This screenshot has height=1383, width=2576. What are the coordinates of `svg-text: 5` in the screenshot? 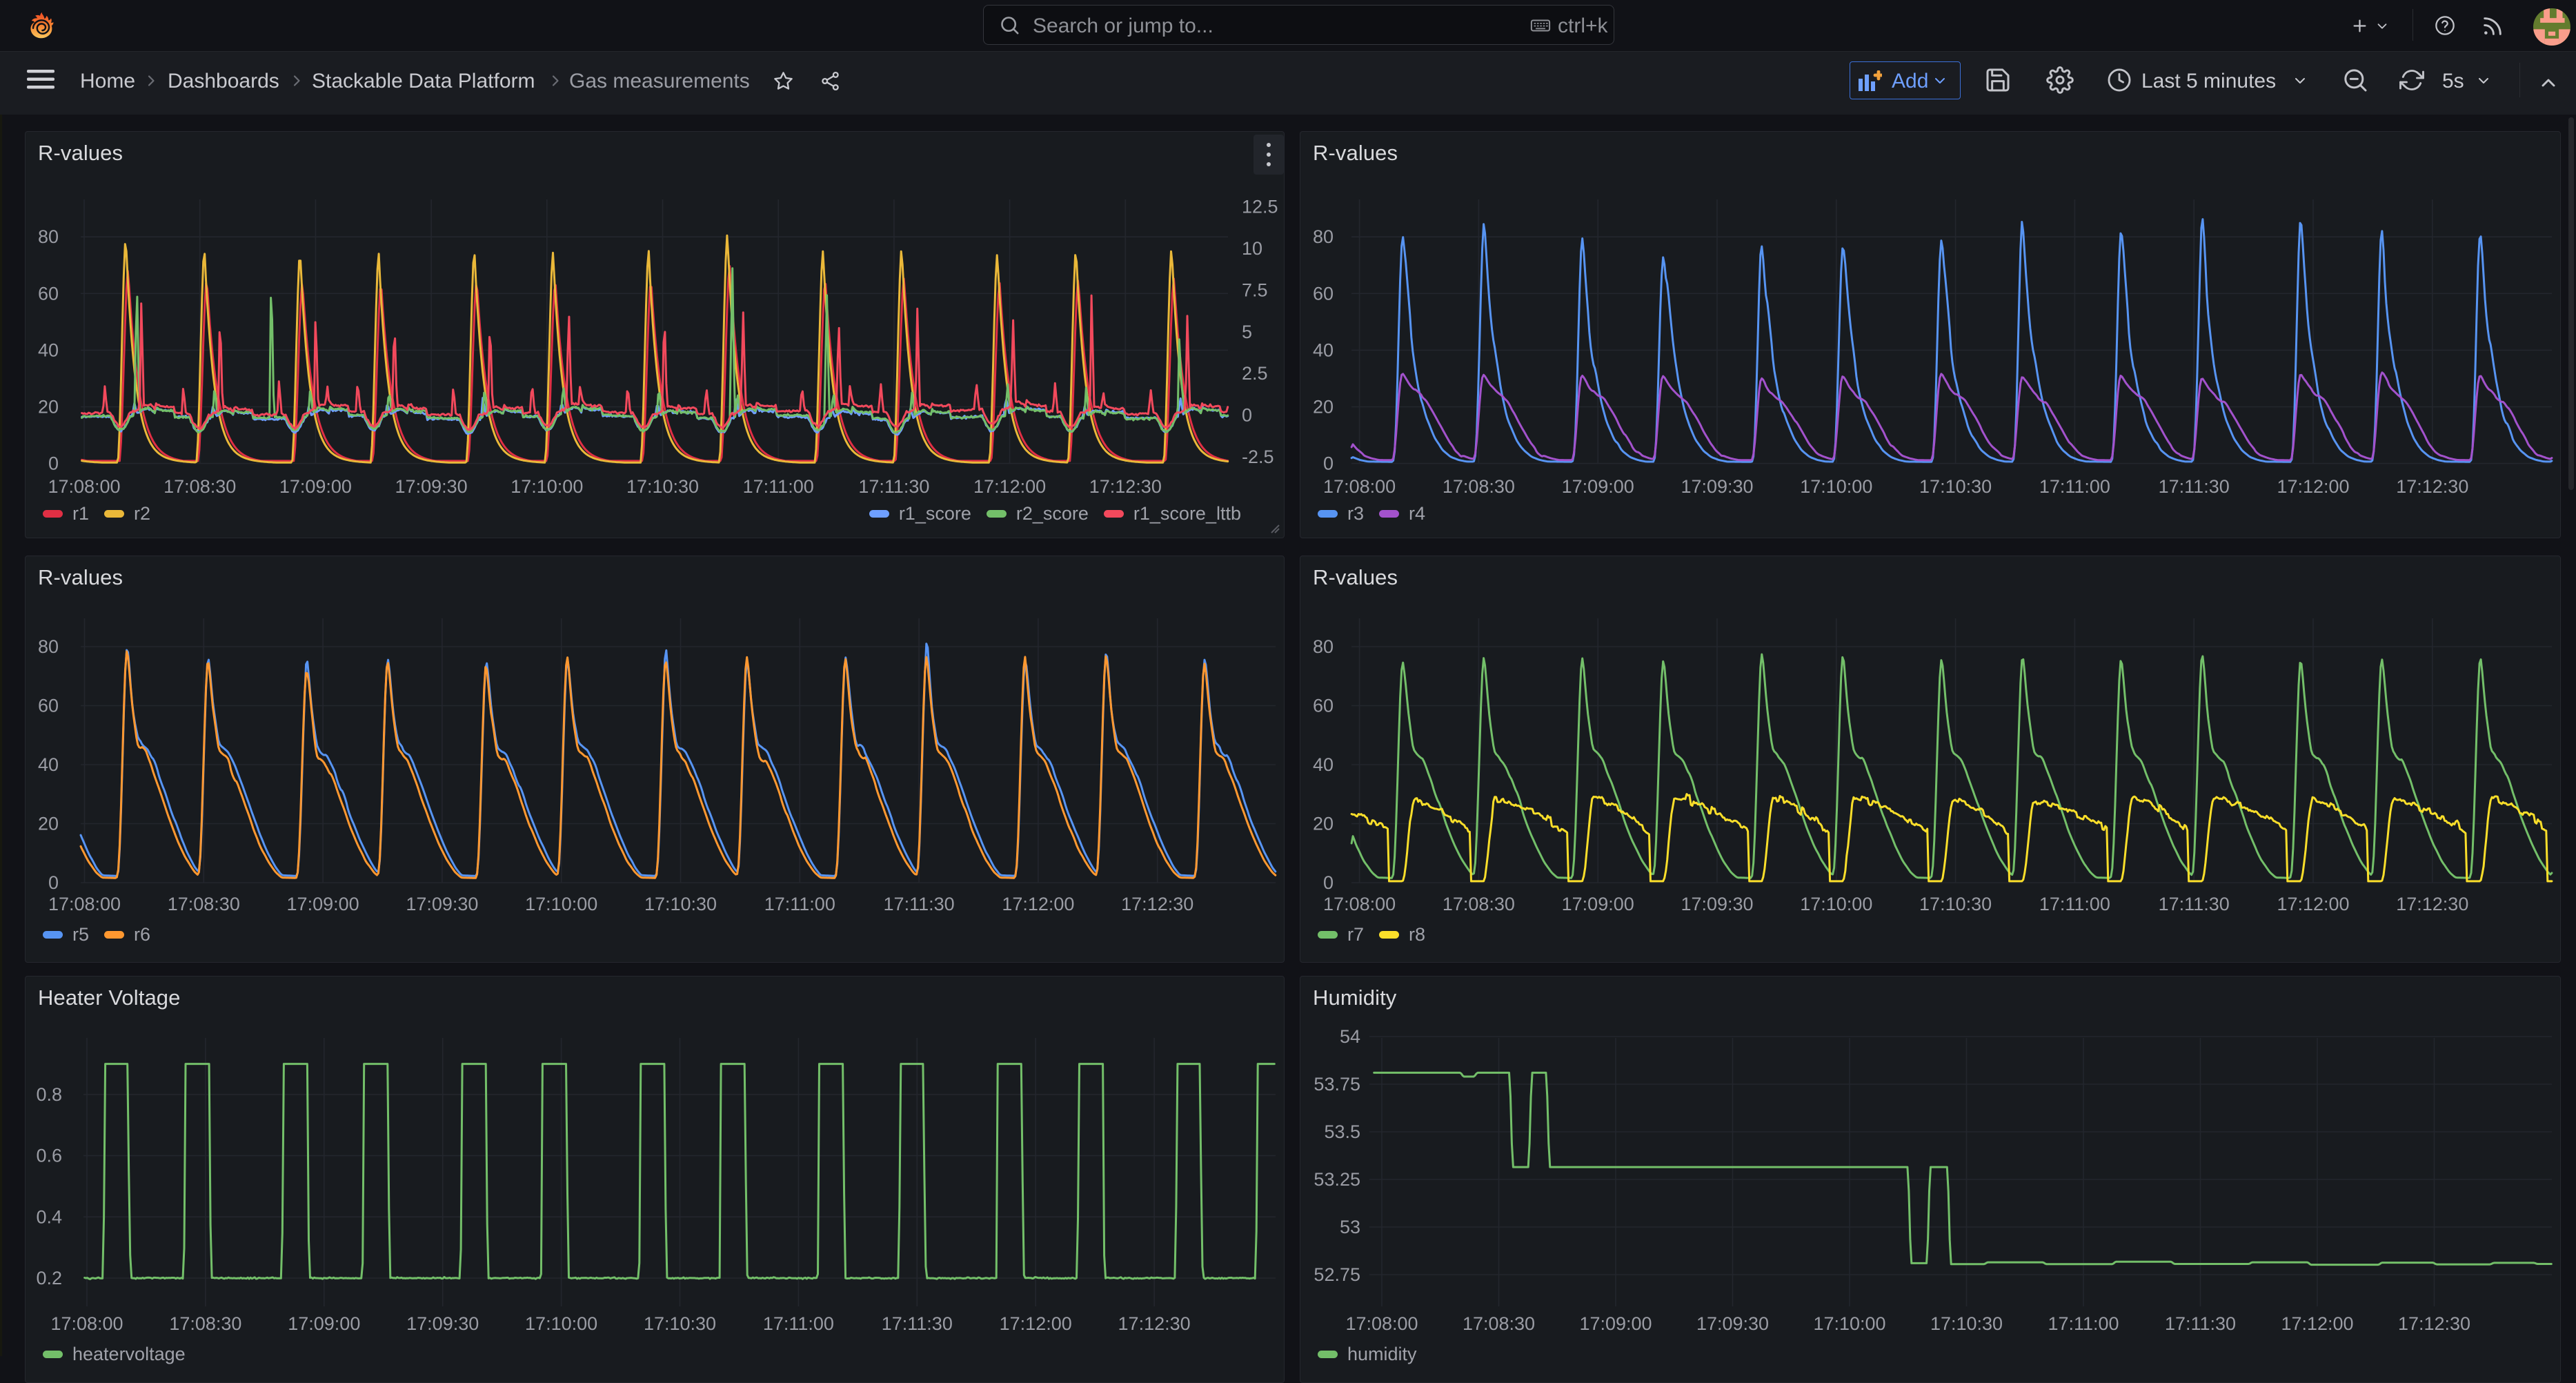 It's located at (1247, 332).